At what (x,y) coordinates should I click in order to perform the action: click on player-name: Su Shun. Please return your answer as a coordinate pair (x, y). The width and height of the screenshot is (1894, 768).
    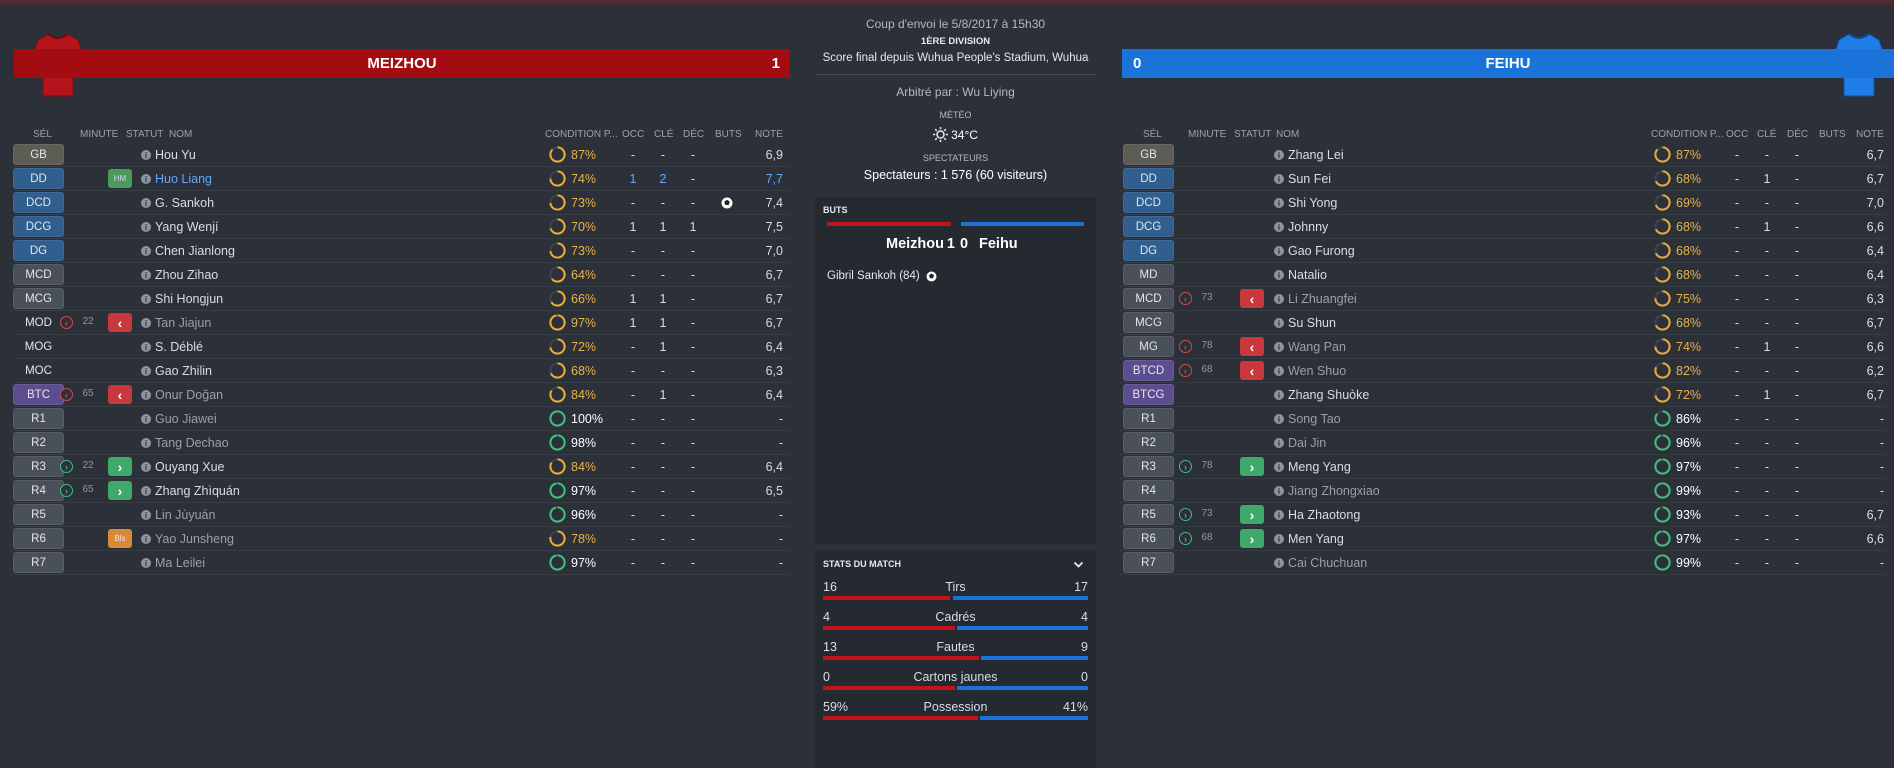
    Looking at the image, I should click on (1312, 323).